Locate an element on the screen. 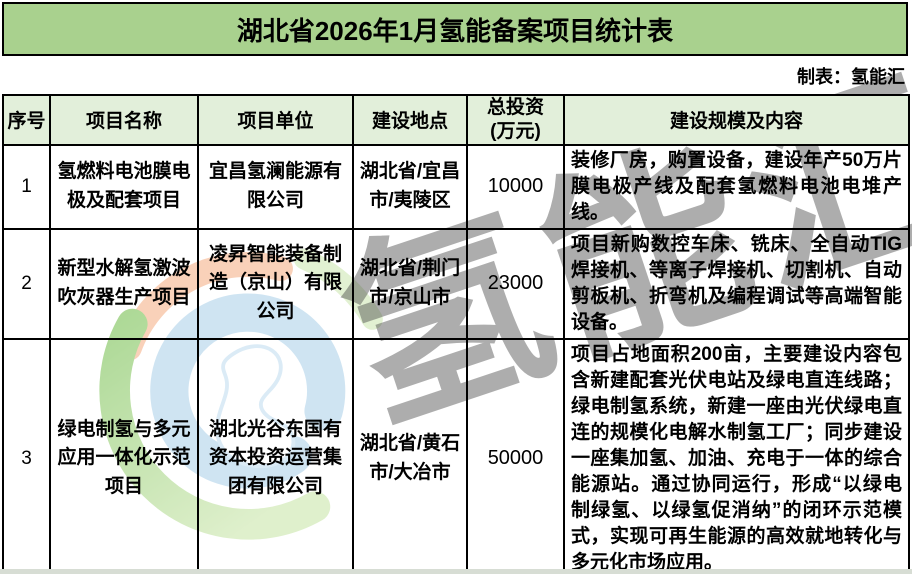 The width and height of the screenshot is (912, 574). project-unit: 湖北光谷东国有资本投资运营集团有限公司 is located at coordinates (275, 455).